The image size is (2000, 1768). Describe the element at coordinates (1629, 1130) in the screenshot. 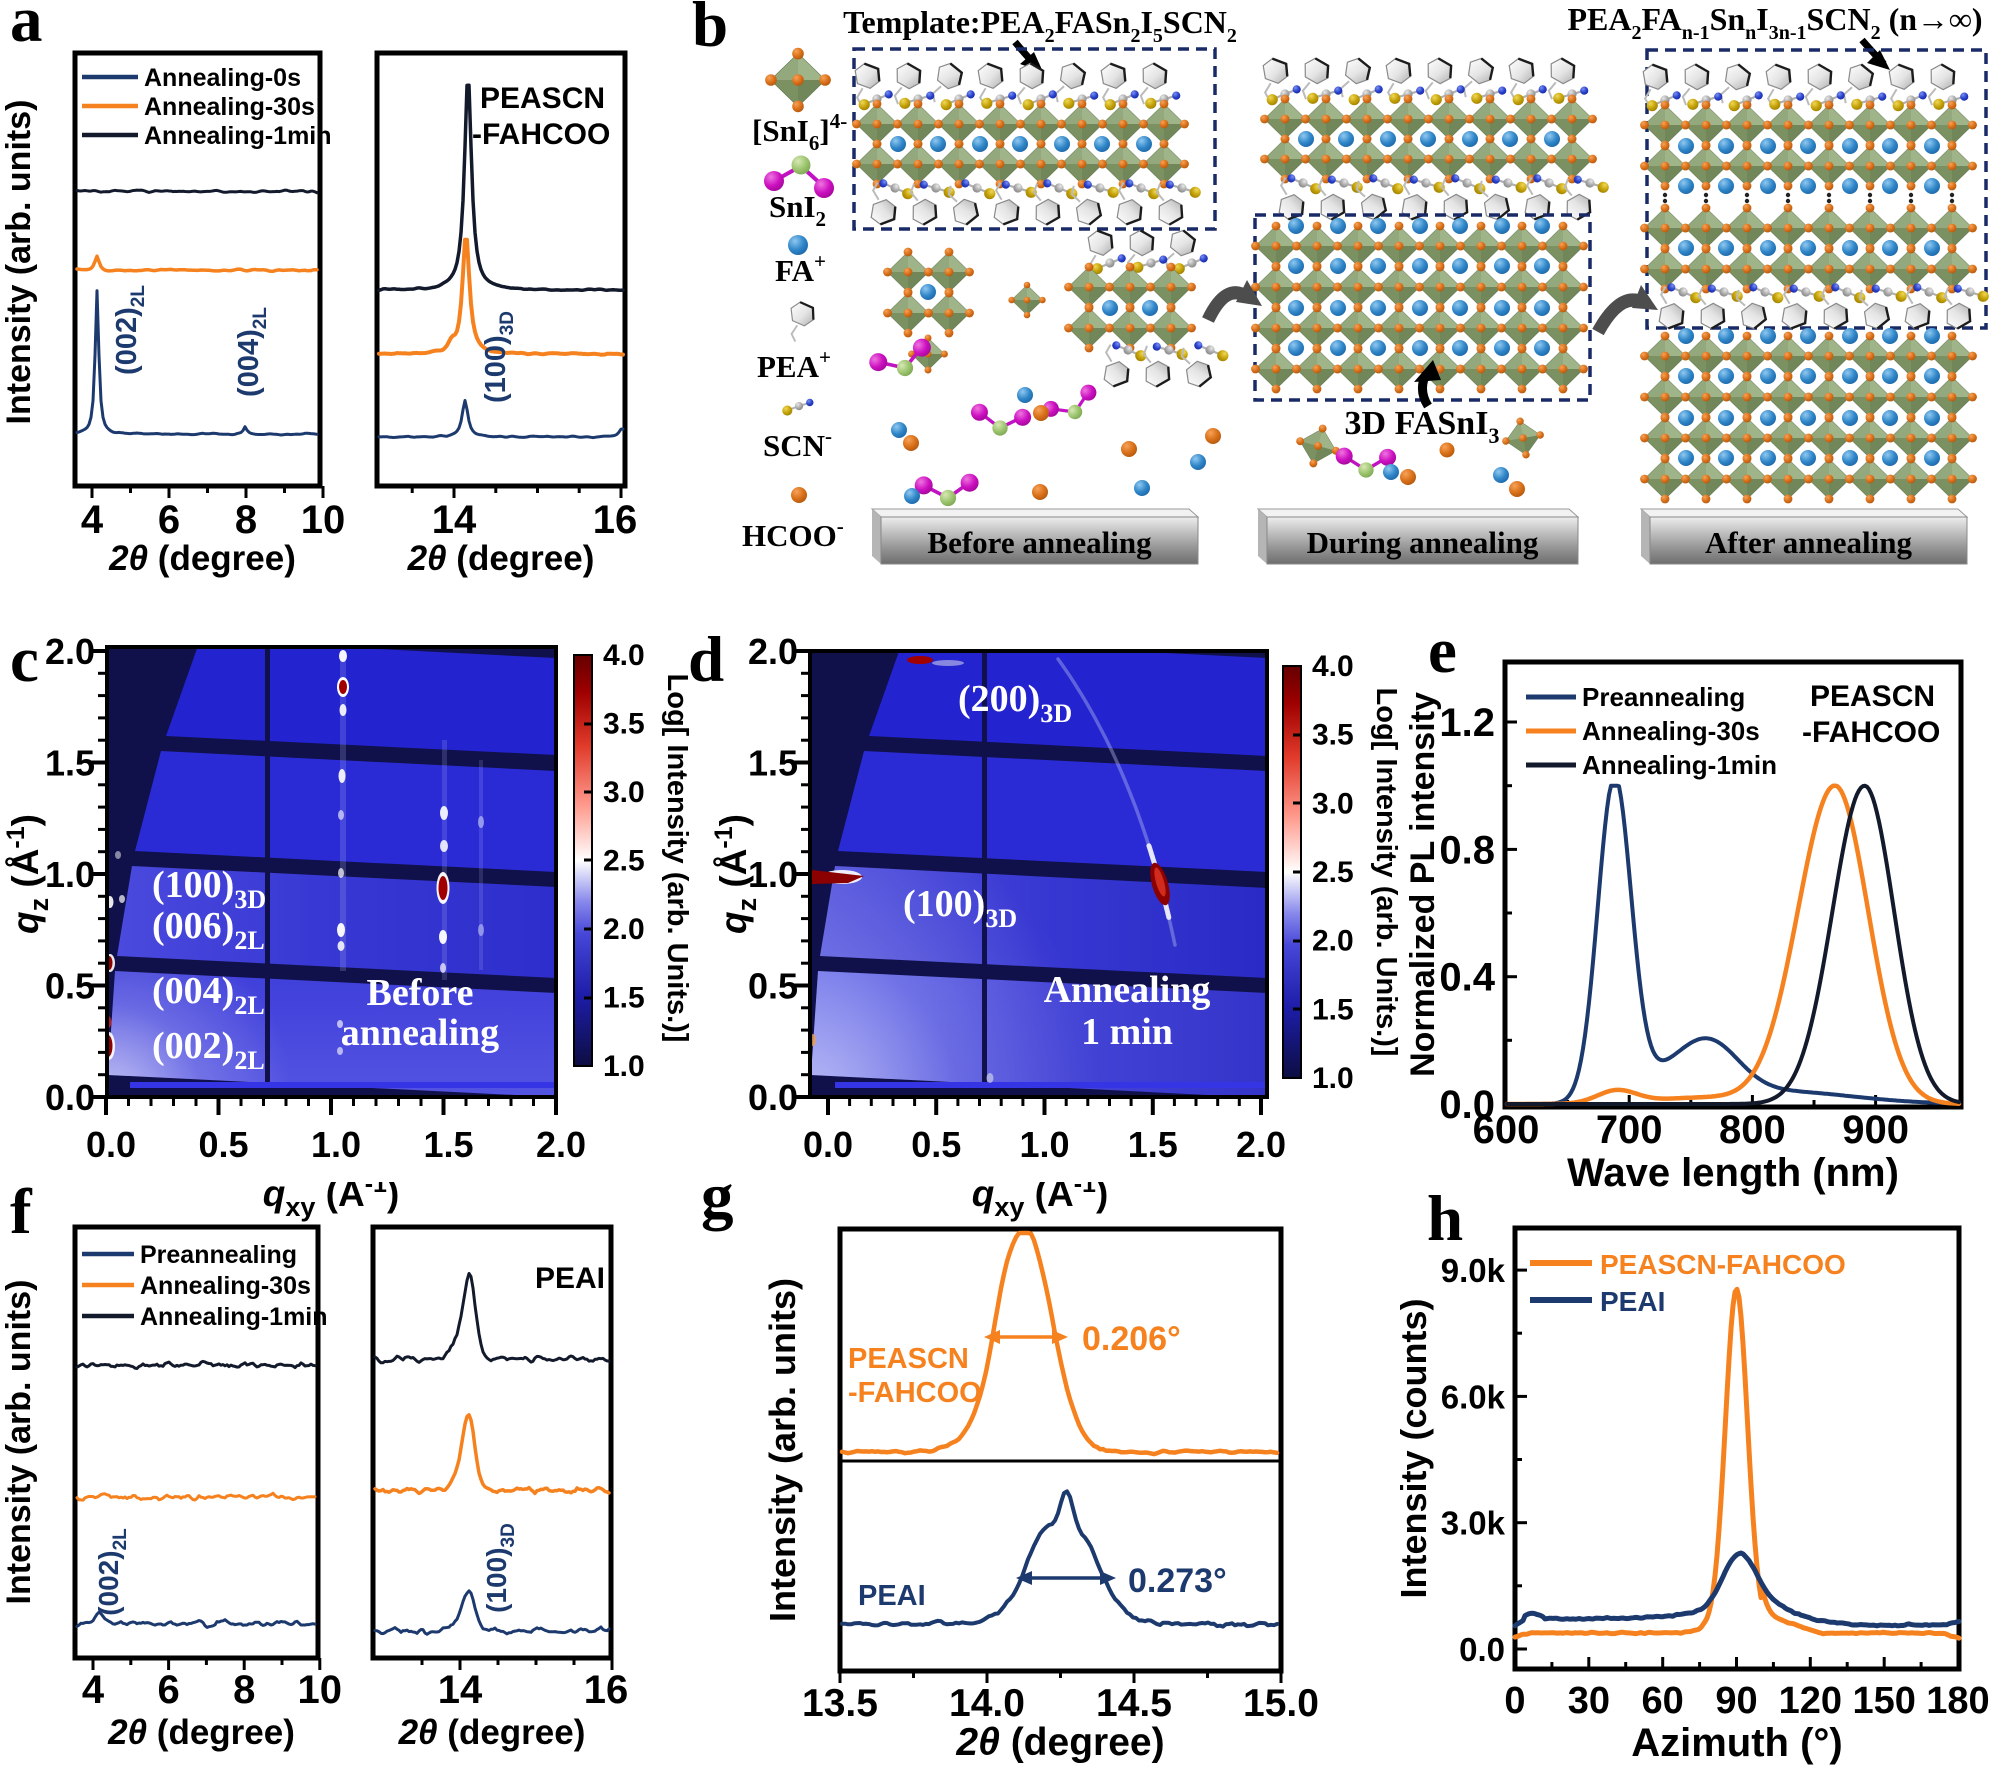

I see `svg-text: 700` at that location.